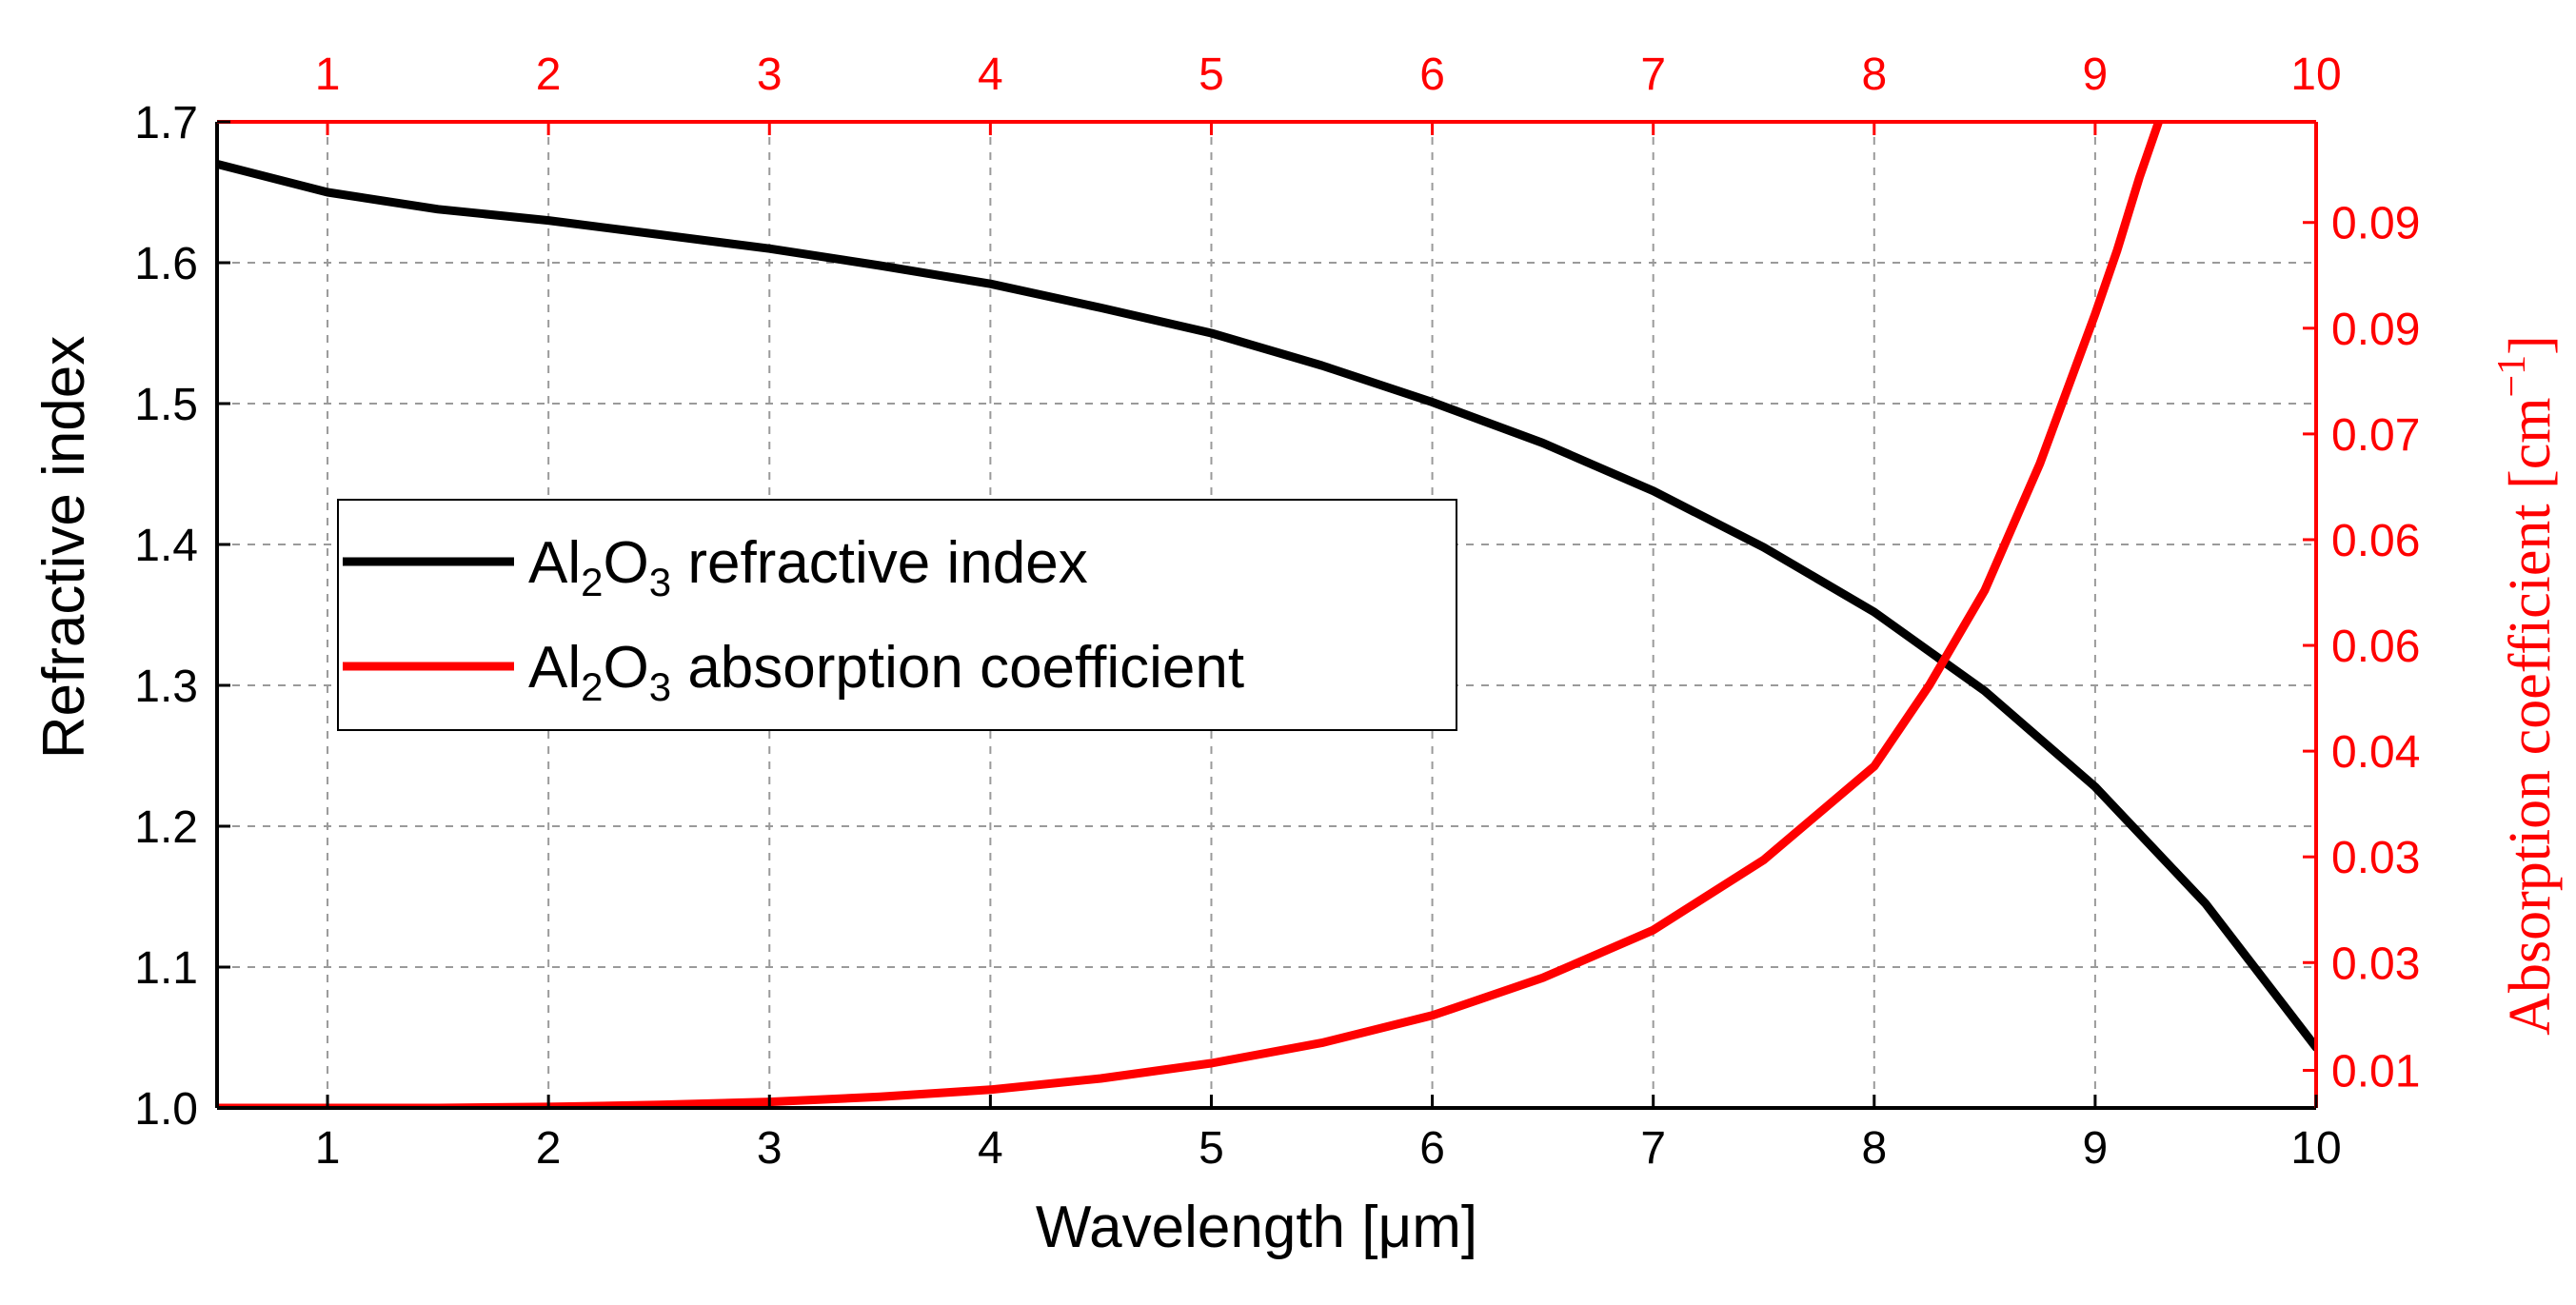 The image size is (2576, 1305). Describe the element at coordinates (64, 548) in the screenshot. I see `y-axis-left-title: Refractive index` at that location.